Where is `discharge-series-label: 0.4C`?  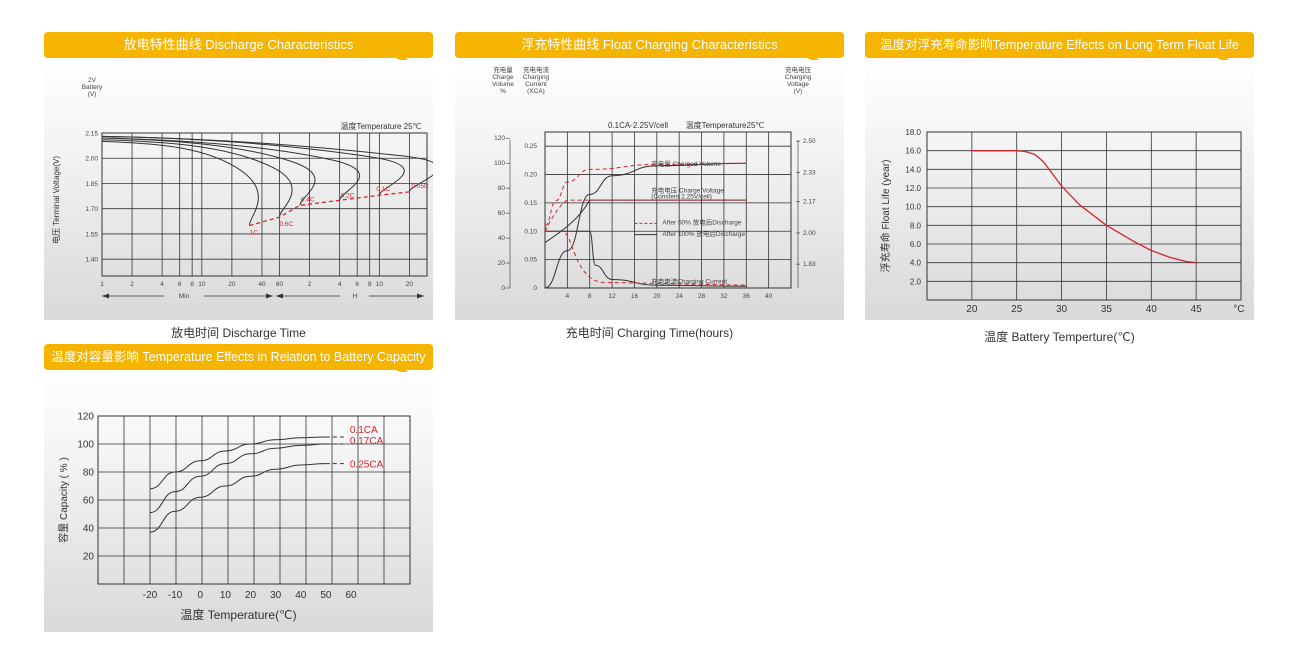 discharge-series-label: 0.4C is located at coordinates (308, 199).